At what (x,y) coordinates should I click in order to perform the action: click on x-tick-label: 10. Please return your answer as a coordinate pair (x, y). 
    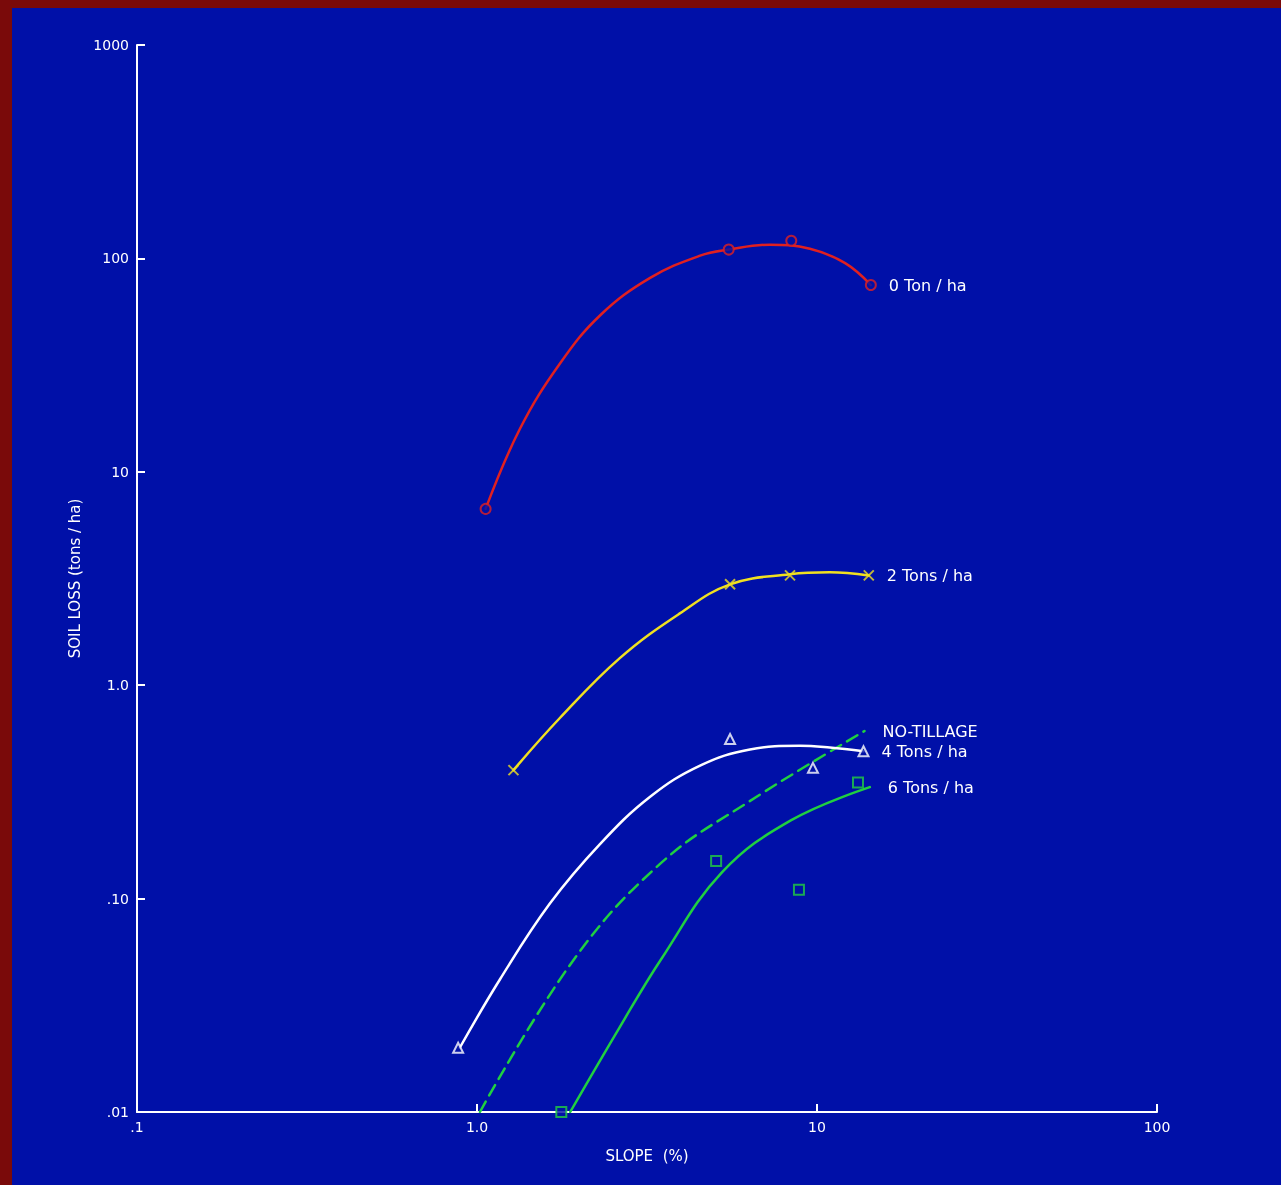
    Looking at the image, I should click on (817, 1127).